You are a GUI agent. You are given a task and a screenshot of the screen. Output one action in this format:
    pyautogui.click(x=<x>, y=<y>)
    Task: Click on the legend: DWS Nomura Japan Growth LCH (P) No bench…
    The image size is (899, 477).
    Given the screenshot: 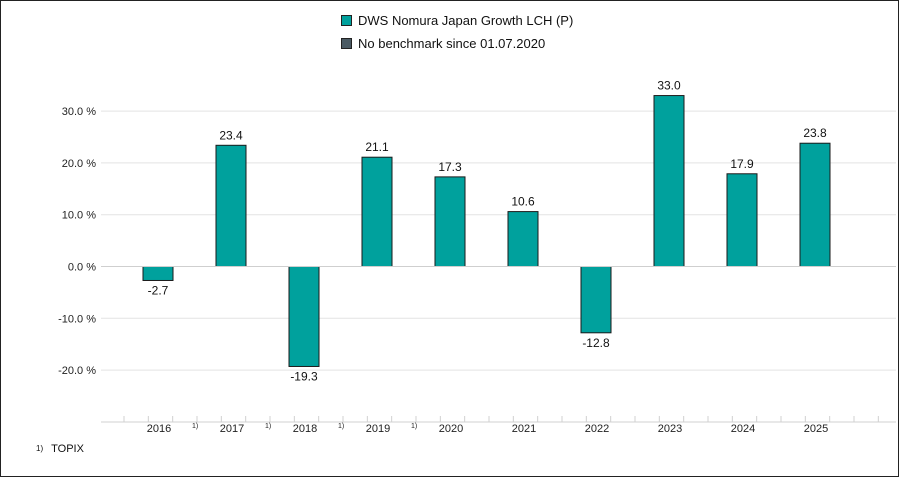 What is the action you would take?
    pyautogui.click(x=457, y=33)
    